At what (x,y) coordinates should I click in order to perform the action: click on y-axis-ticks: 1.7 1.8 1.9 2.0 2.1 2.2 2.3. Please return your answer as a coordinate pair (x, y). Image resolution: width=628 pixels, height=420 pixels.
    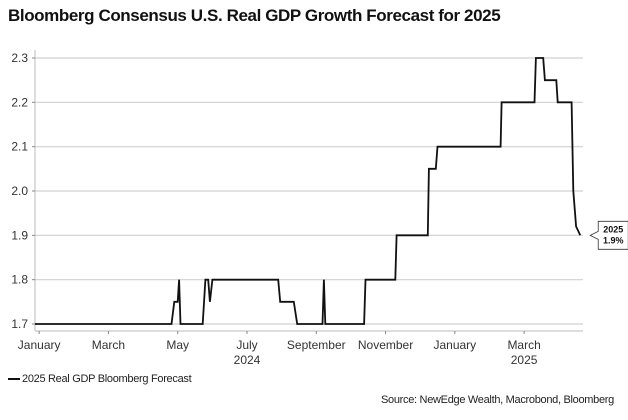
    Looking at the image, I should click on (23, 191).